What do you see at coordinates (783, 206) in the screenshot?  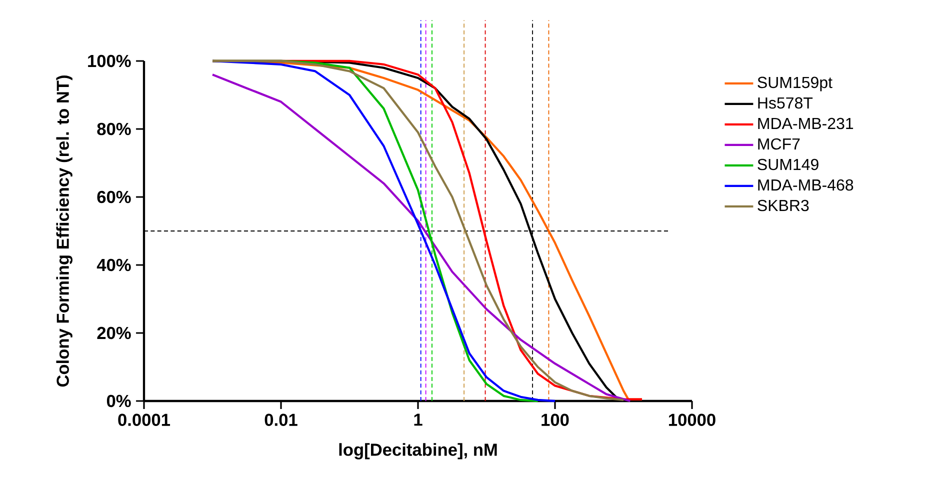 I see `legend-label: SKBR3` at bounding box center [783, 206].